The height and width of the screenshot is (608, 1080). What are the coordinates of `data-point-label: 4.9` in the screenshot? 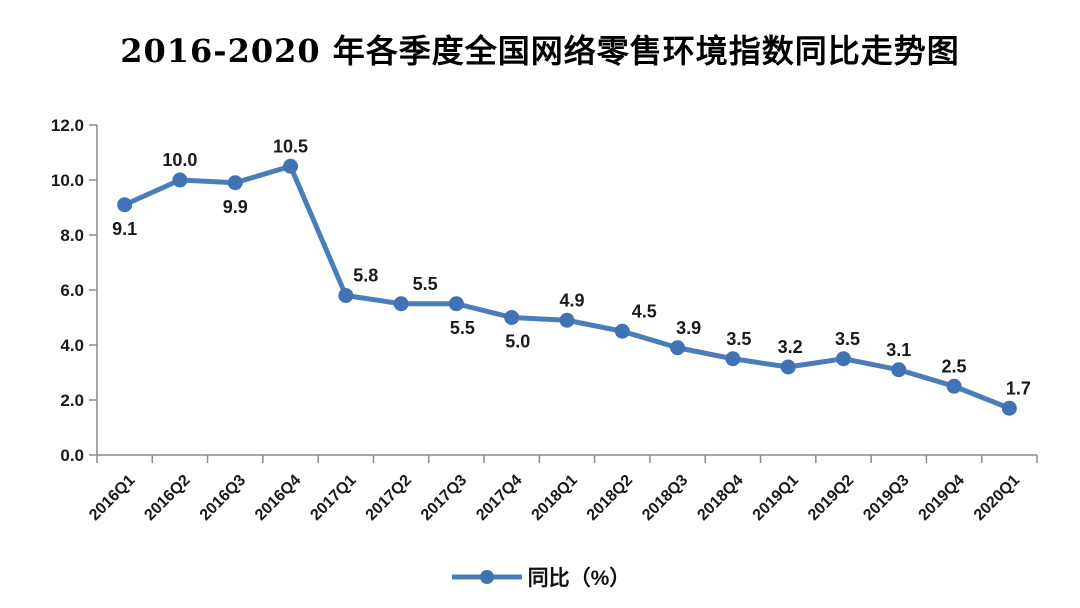 It's located at (571, 300).